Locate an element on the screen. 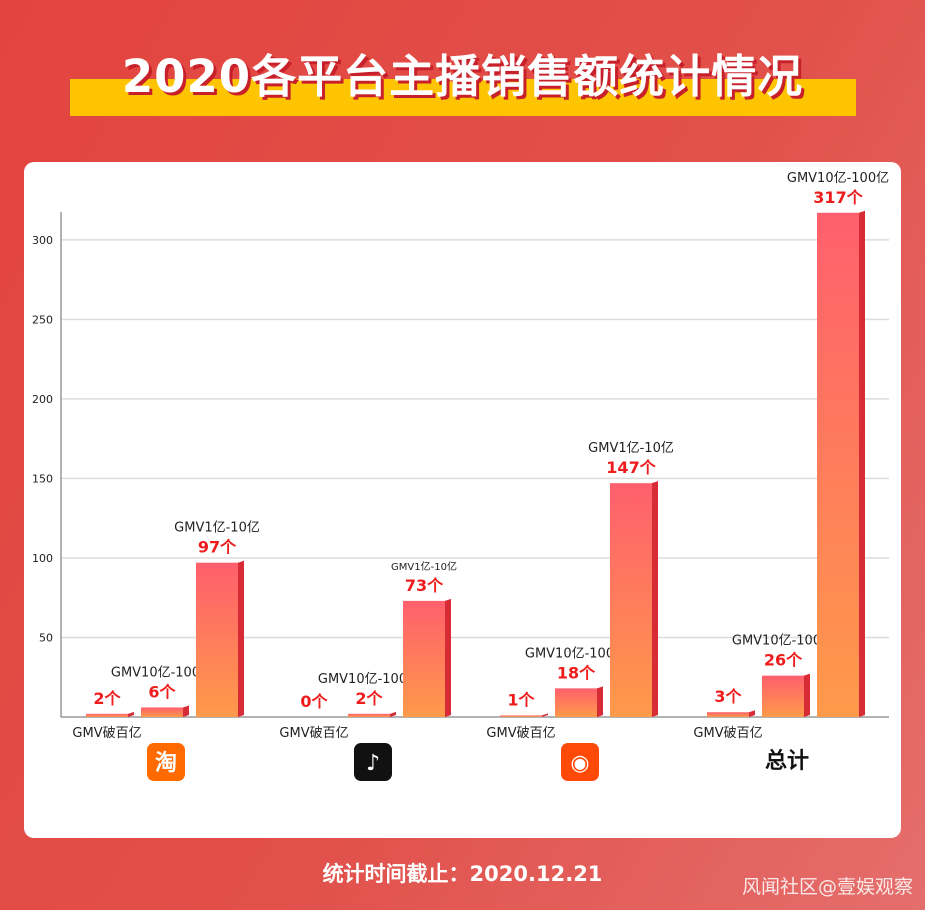 The image size is (925, 910). data-label-count: 97个 is located at coordinates (217, 547).